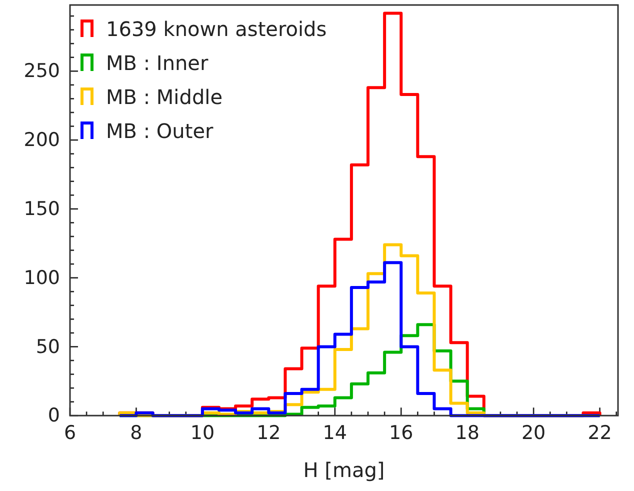 This screenshot has width=634, height=491. I want to click on y-tick-label: 250, so click(42, 71).